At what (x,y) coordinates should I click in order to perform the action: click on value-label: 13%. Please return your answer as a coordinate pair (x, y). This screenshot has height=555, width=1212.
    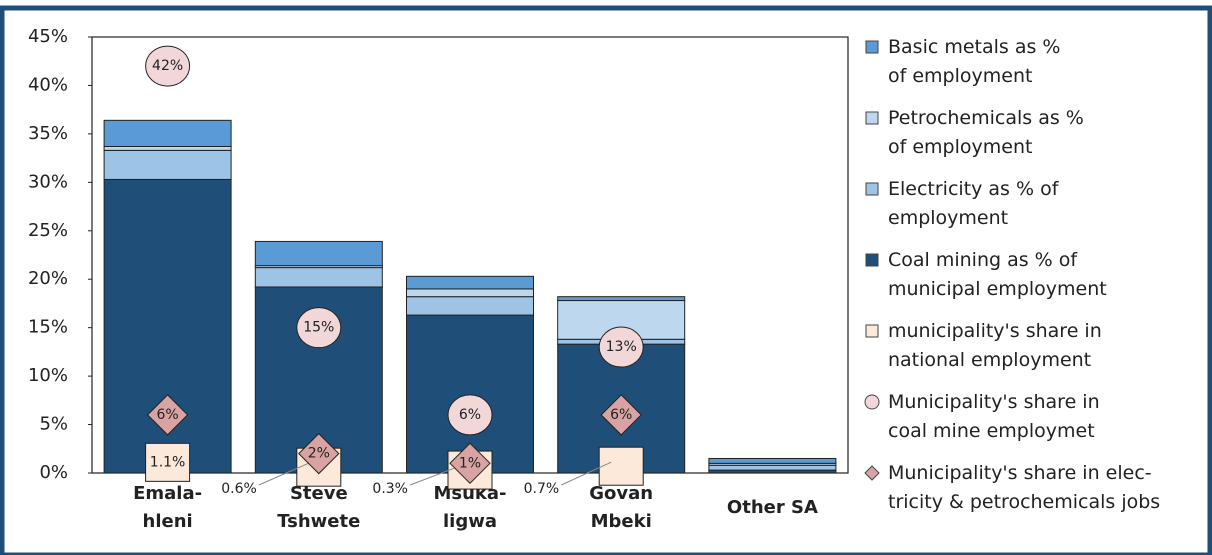
    Looking at the image, I should click on (621, 347).